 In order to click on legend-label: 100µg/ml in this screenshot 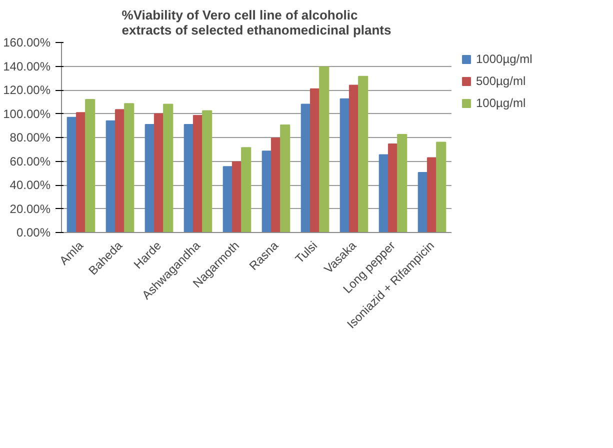, I will do `click(501, 103)`.